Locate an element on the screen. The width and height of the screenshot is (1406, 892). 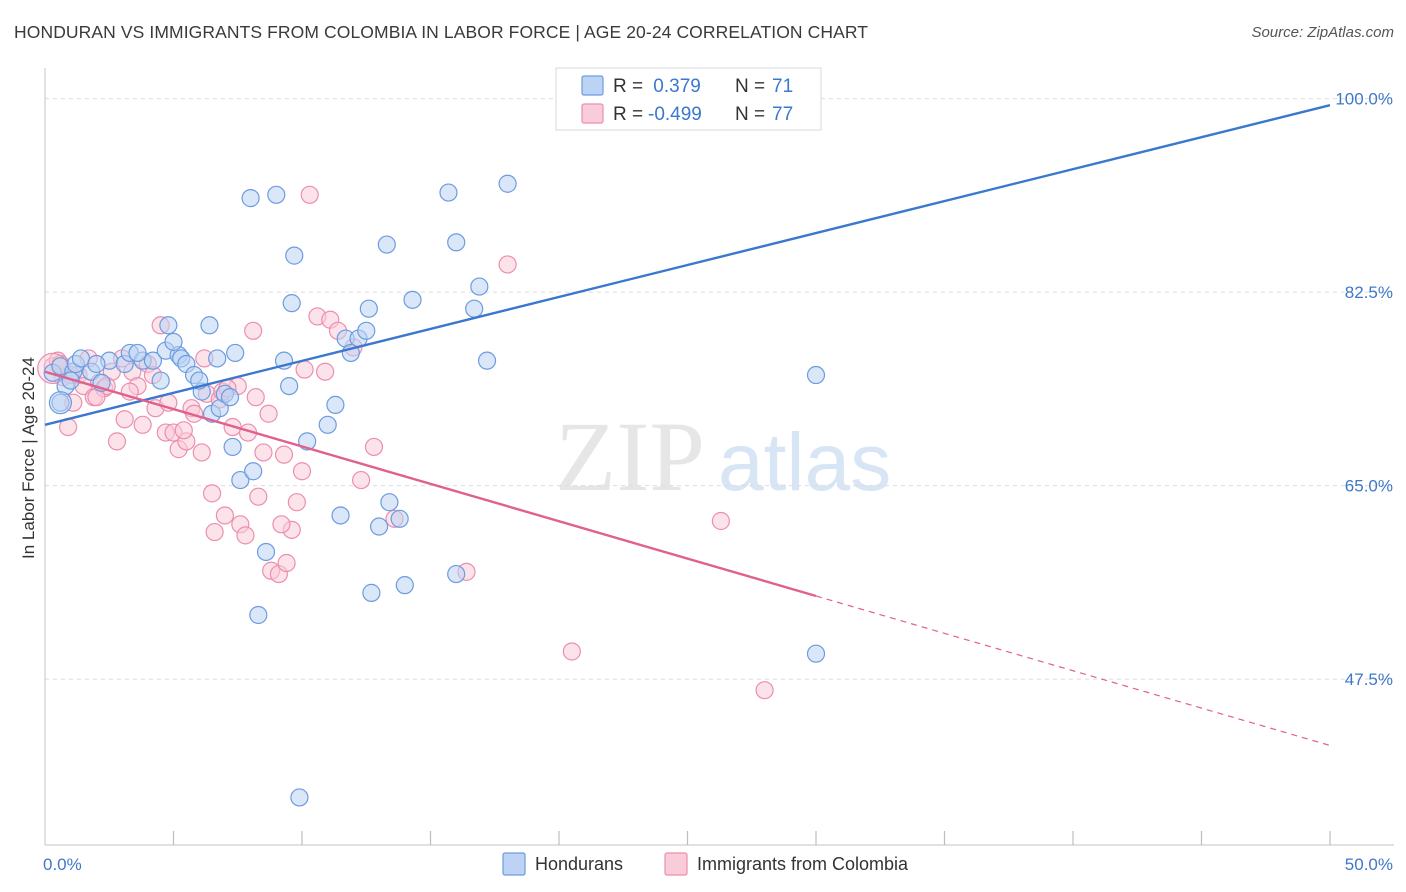
watermark-atlas: atlas is located at coordinates (804, 462).